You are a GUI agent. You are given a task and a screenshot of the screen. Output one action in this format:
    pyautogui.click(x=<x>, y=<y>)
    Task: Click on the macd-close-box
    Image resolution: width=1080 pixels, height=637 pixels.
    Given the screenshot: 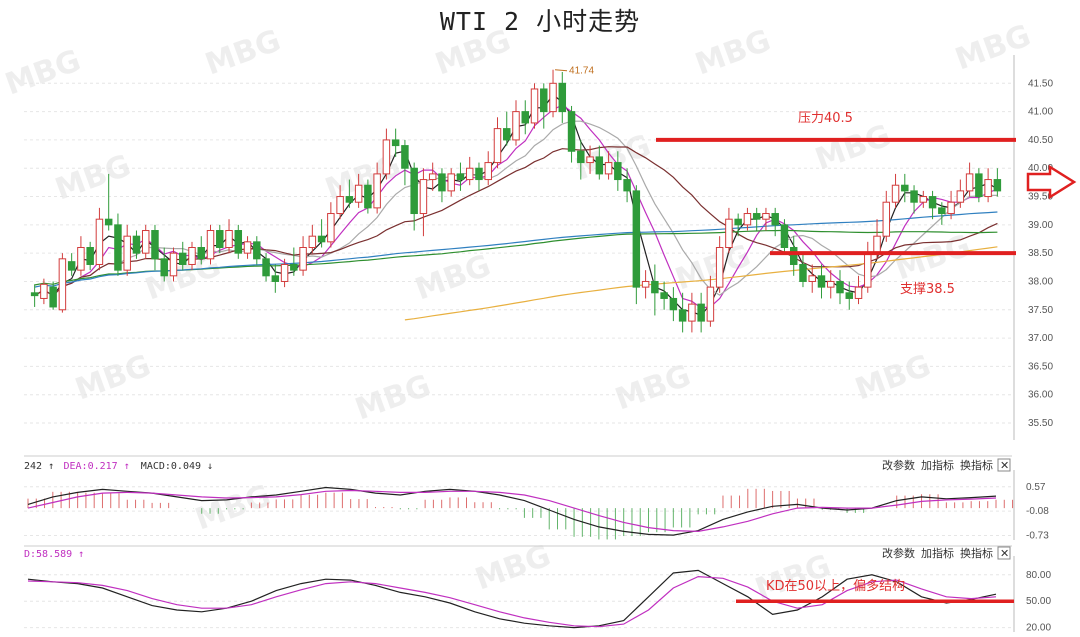 What is the action you would take?
    pyautogui.click(x=1004, y=465)
    